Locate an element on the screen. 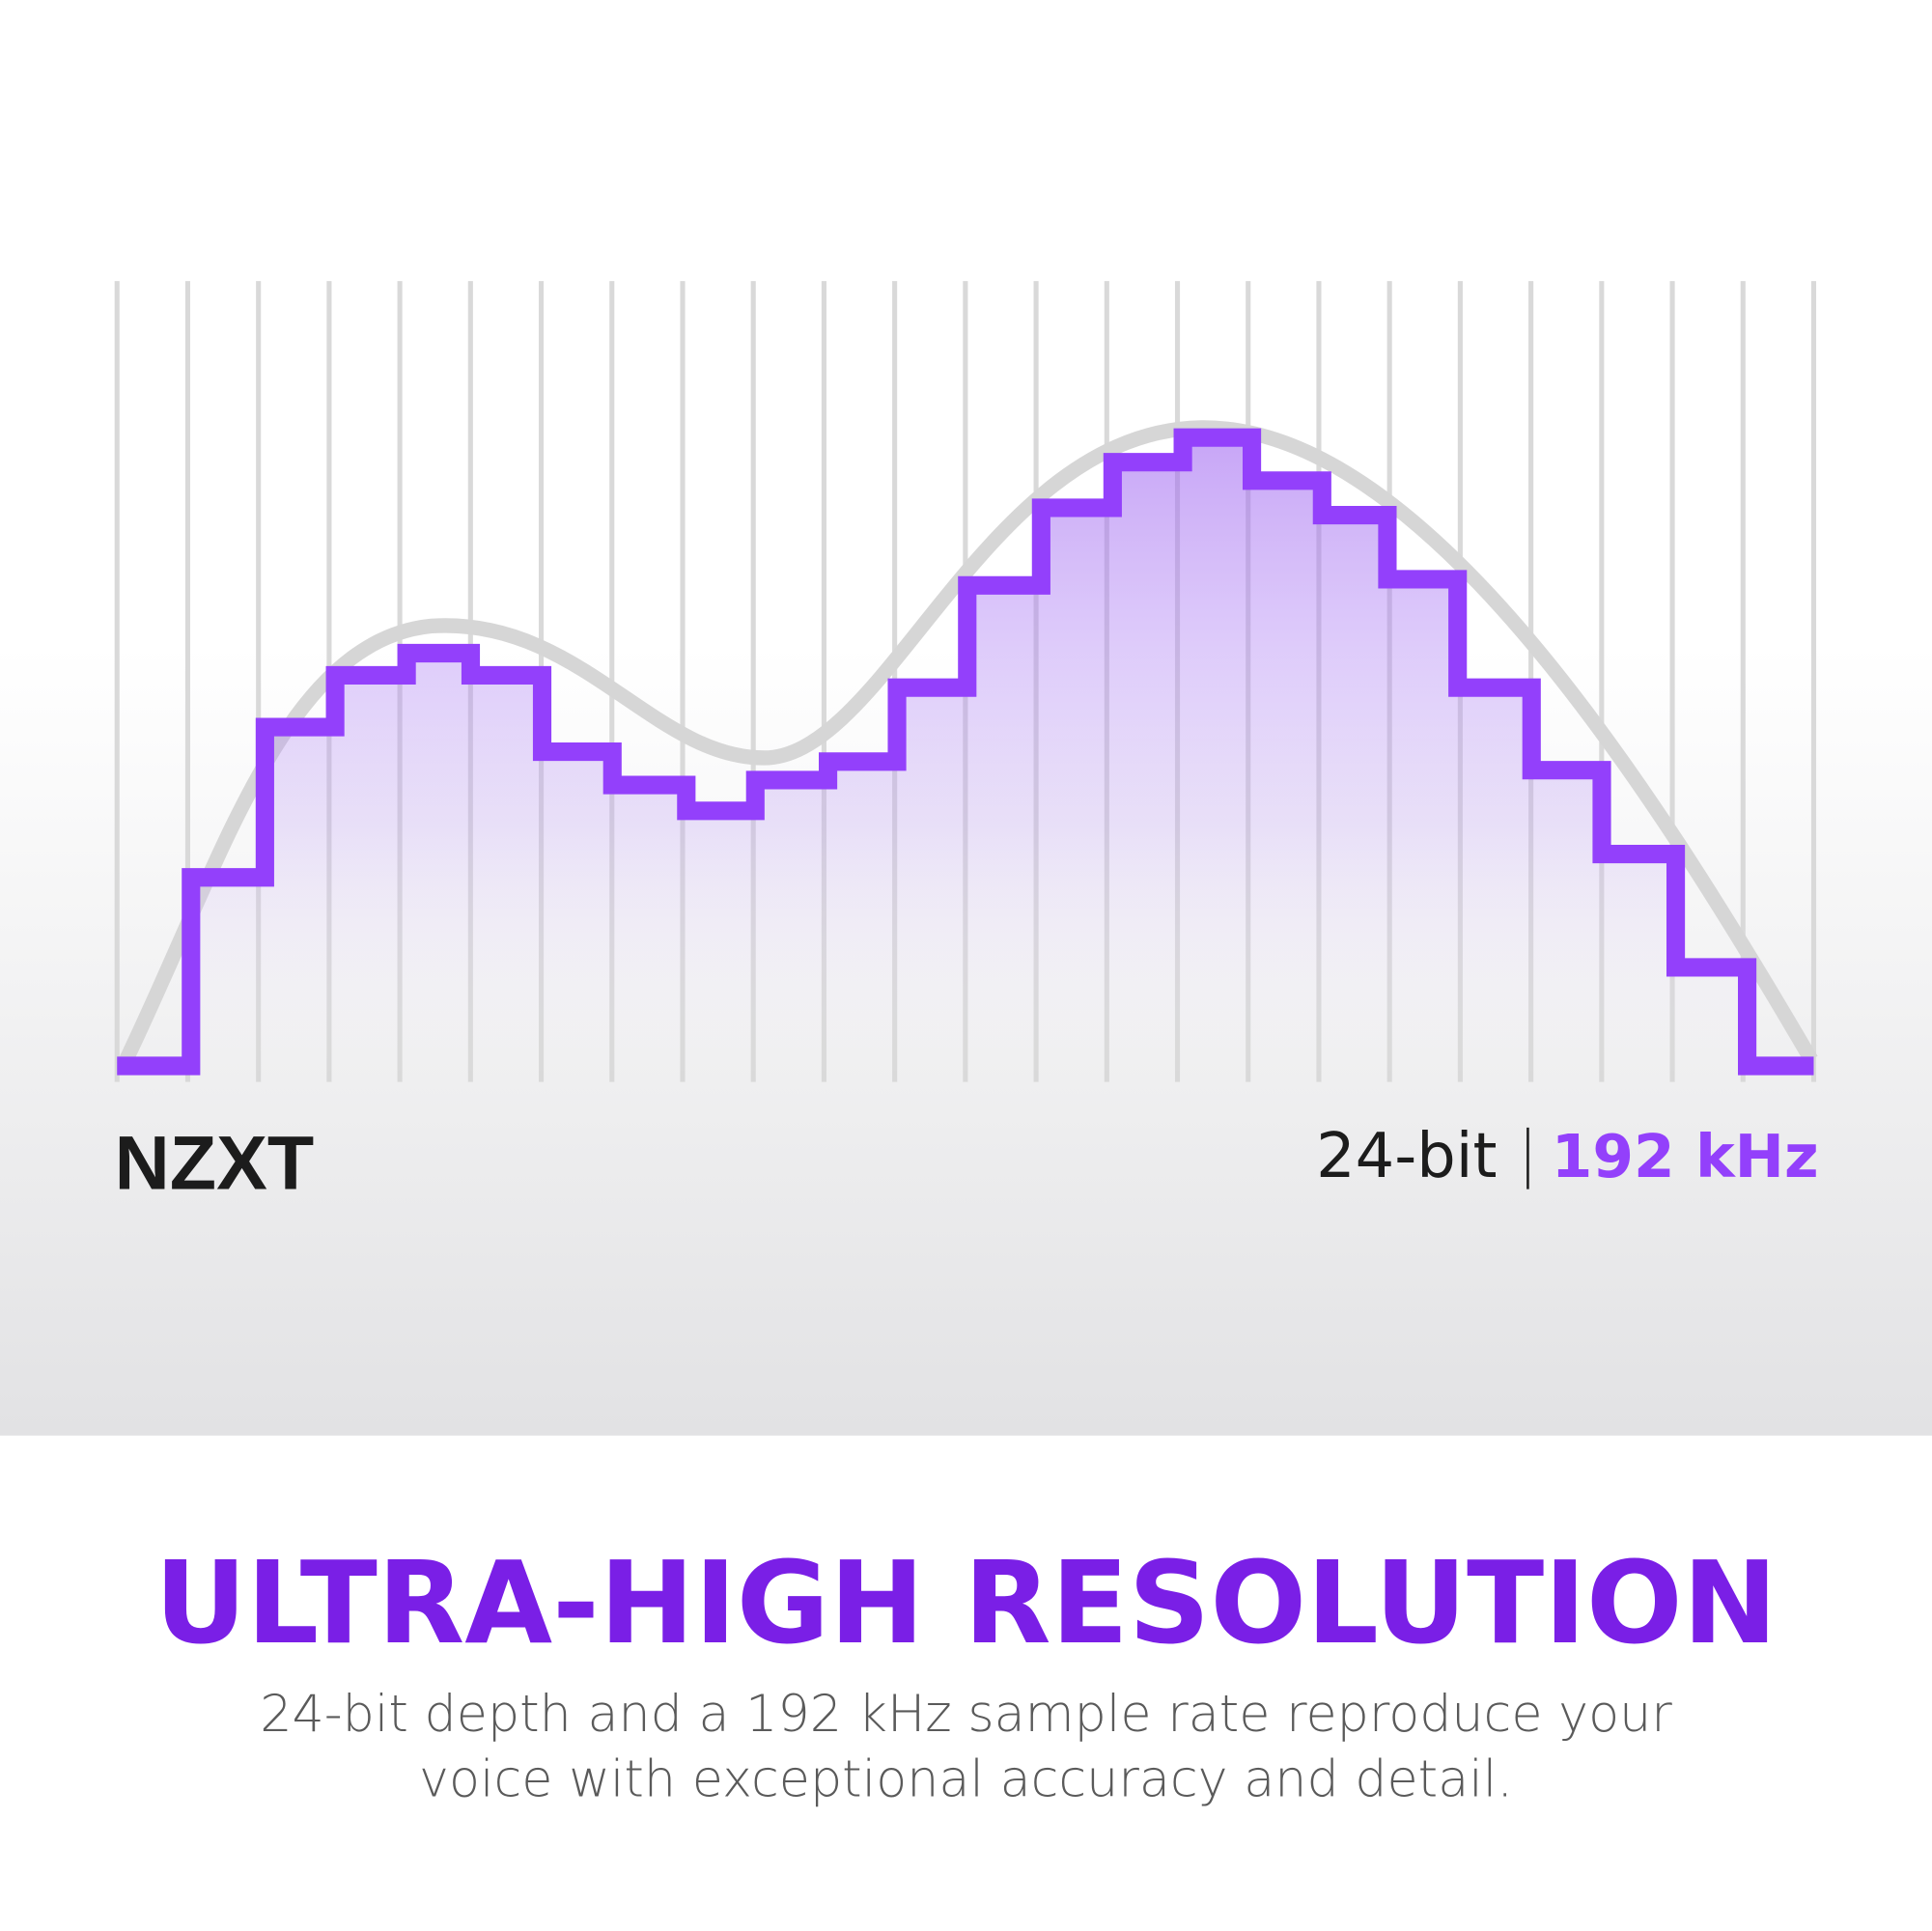 The width and height of the screenshot is (1932, 1931). brand-logo: NZXT is located at coordinates (215, 1163).